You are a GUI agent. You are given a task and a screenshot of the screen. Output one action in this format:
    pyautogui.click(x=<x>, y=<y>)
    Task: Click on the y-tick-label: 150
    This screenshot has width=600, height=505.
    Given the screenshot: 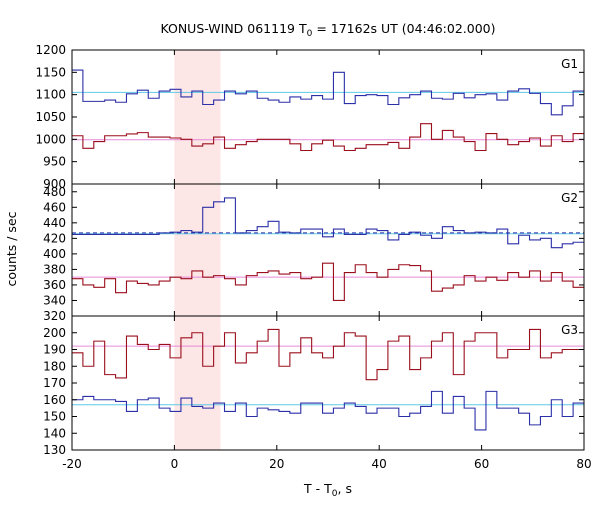 What is the action you would take?
    pyautogui.click(x=54, y=417)
    